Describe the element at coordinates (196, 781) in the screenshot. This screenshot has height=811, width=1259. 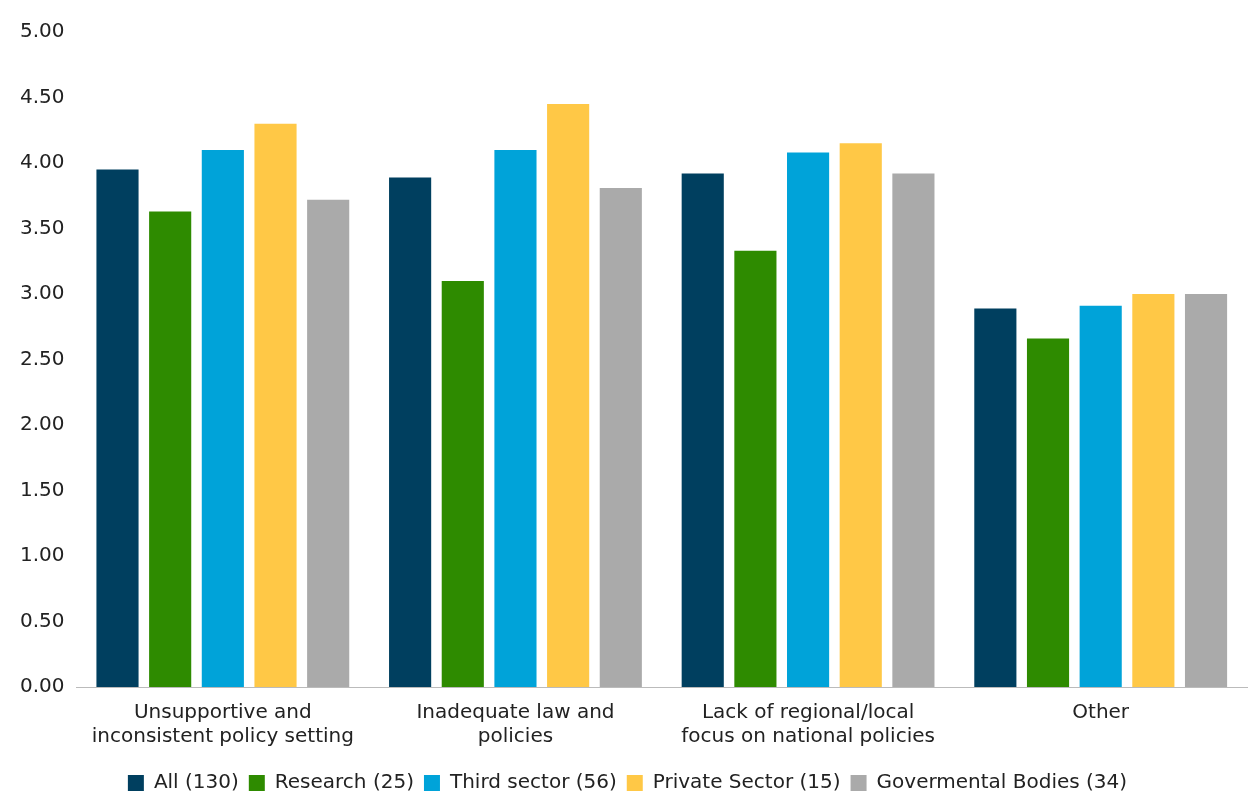
I see `legend-label: All (130)` at that location.